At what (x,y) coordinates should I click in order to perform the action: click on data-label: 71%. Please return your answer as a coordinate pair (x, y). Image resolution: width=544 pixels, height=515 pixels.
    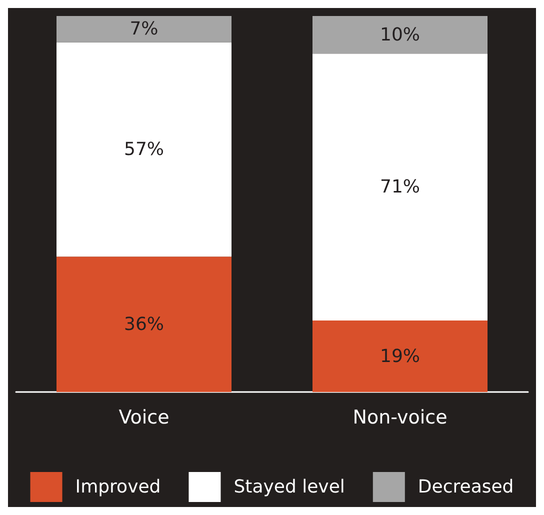
    Looking at the image, I should click on (400, 187).